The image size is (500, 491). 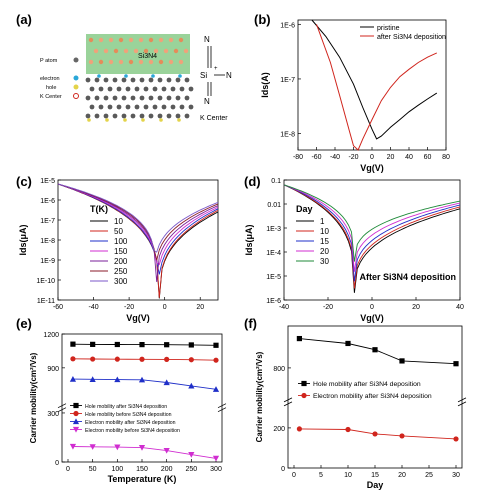 I want to click on y-tick-label: 300, so click(x=53, y=414).